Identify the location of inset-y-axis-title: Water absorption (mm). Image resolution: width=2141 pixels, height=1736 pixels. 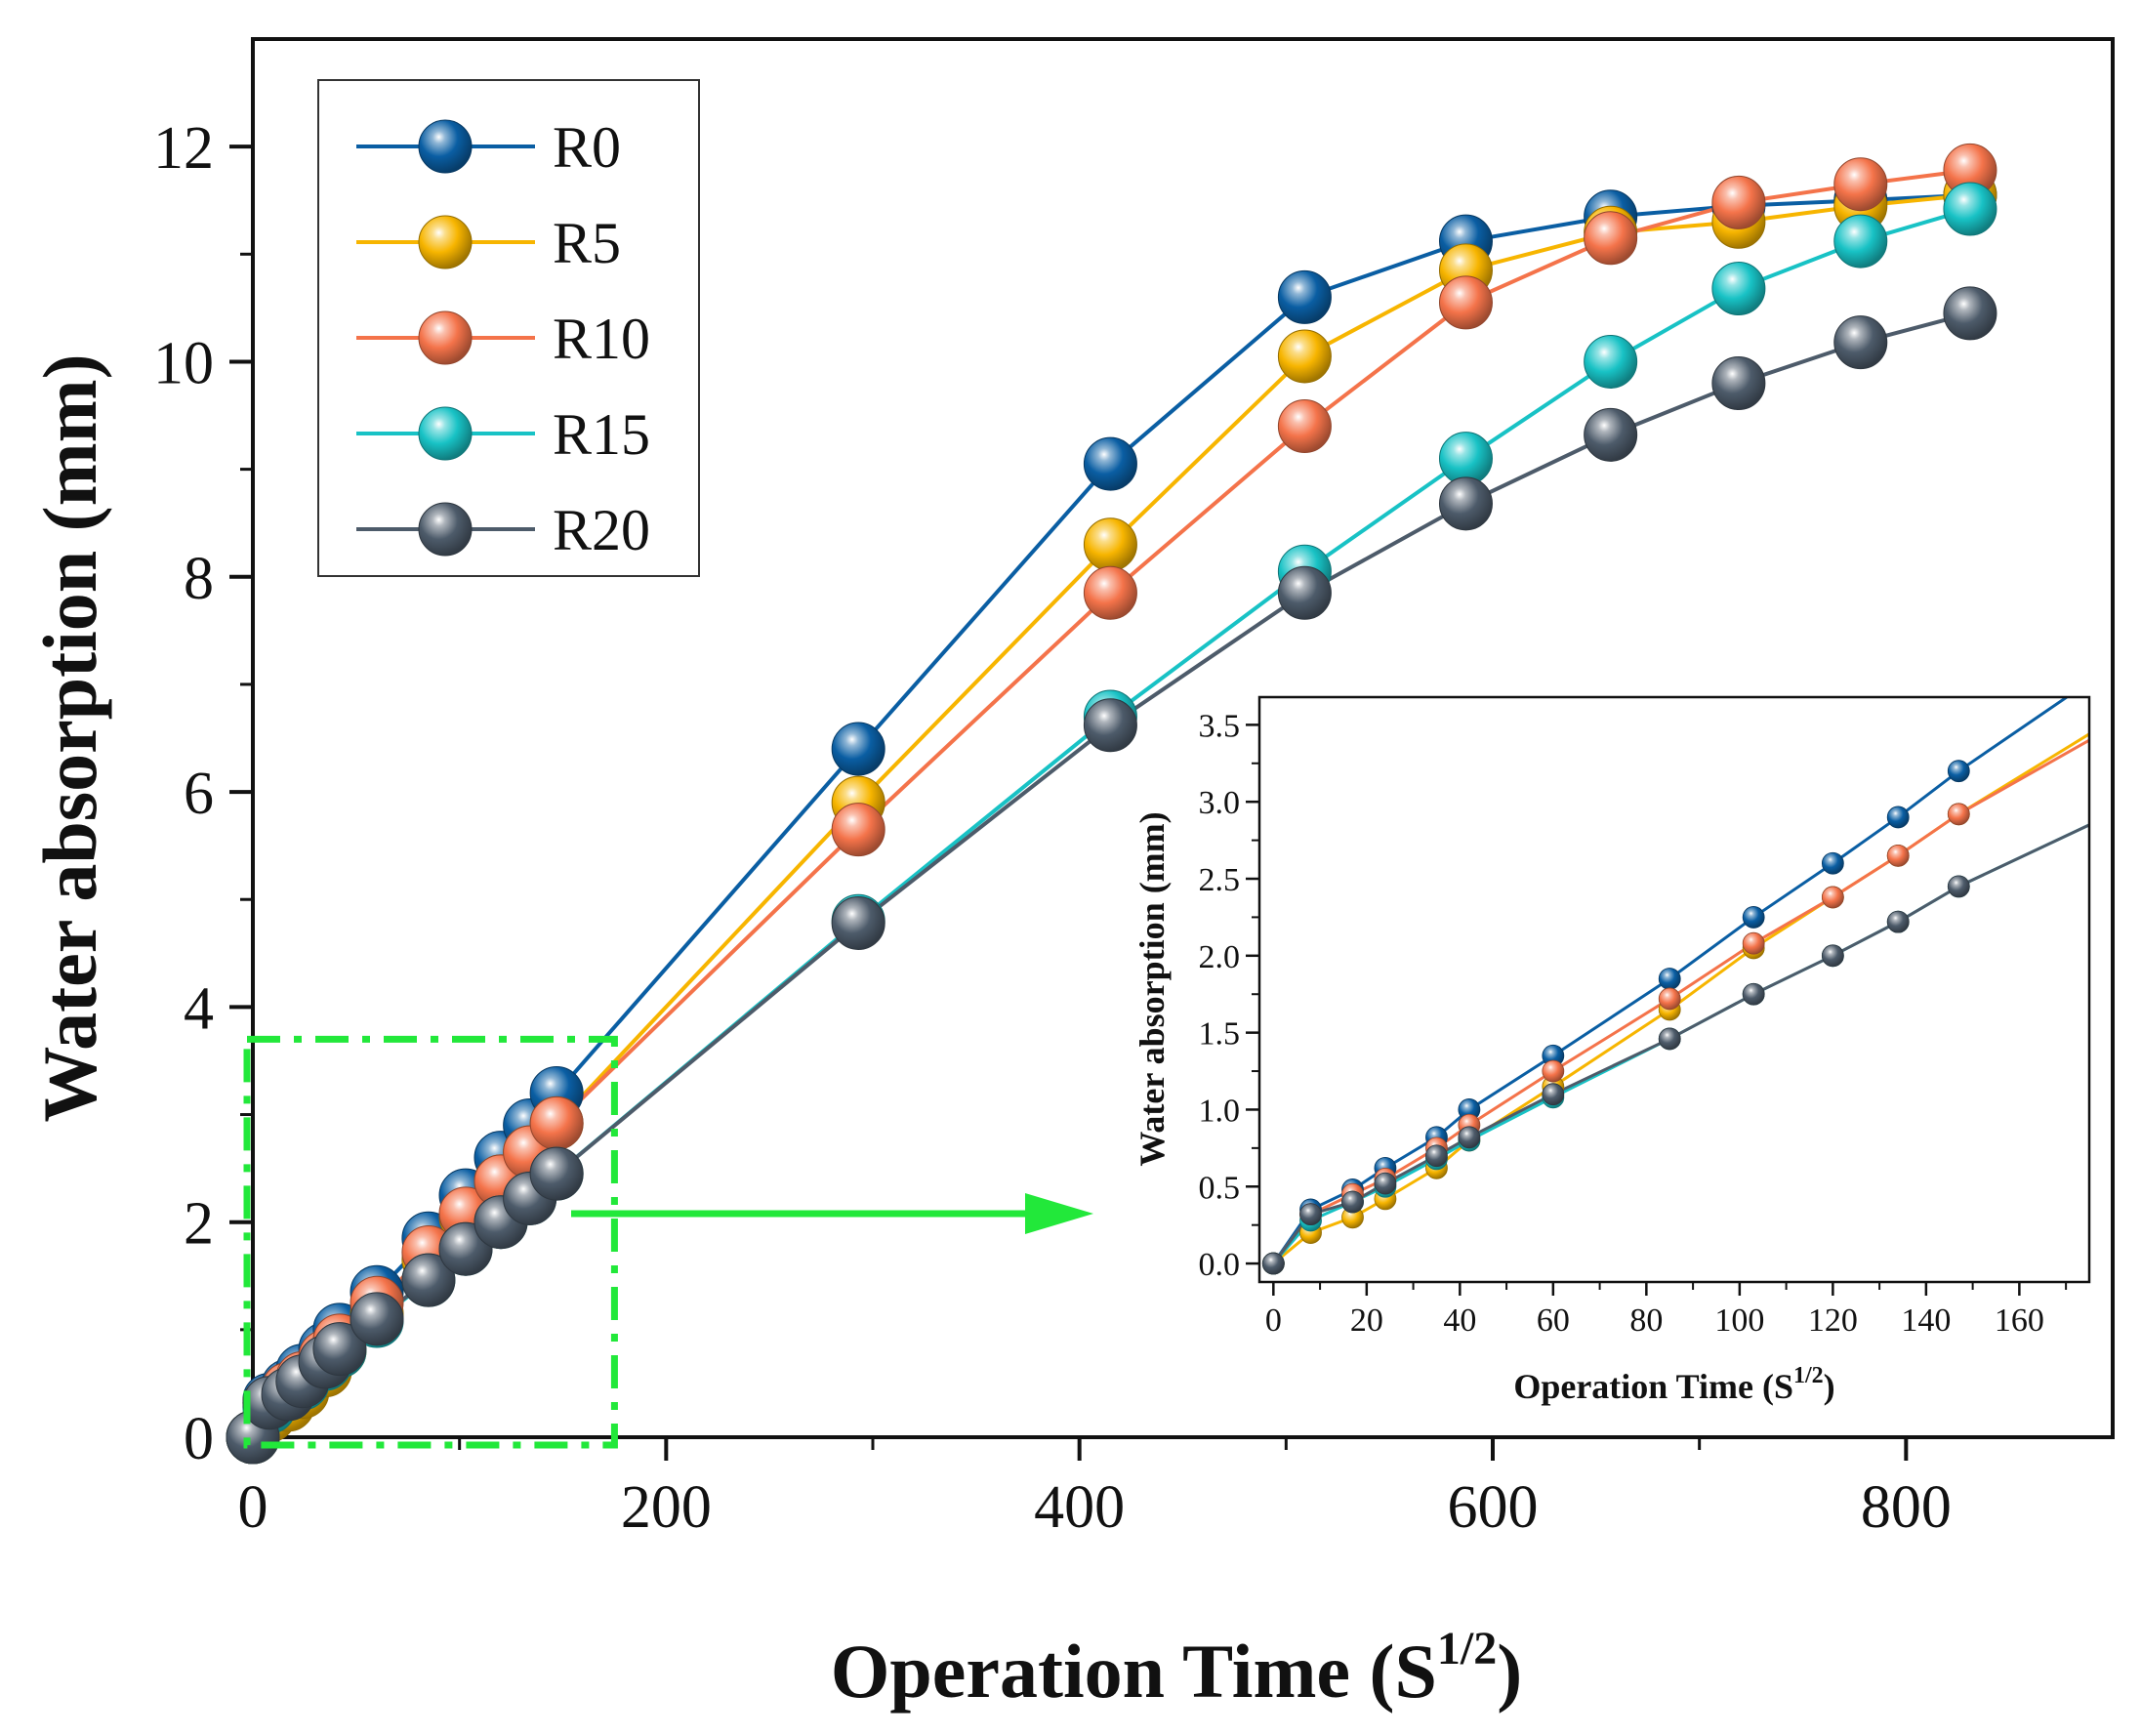
(1152, 988).